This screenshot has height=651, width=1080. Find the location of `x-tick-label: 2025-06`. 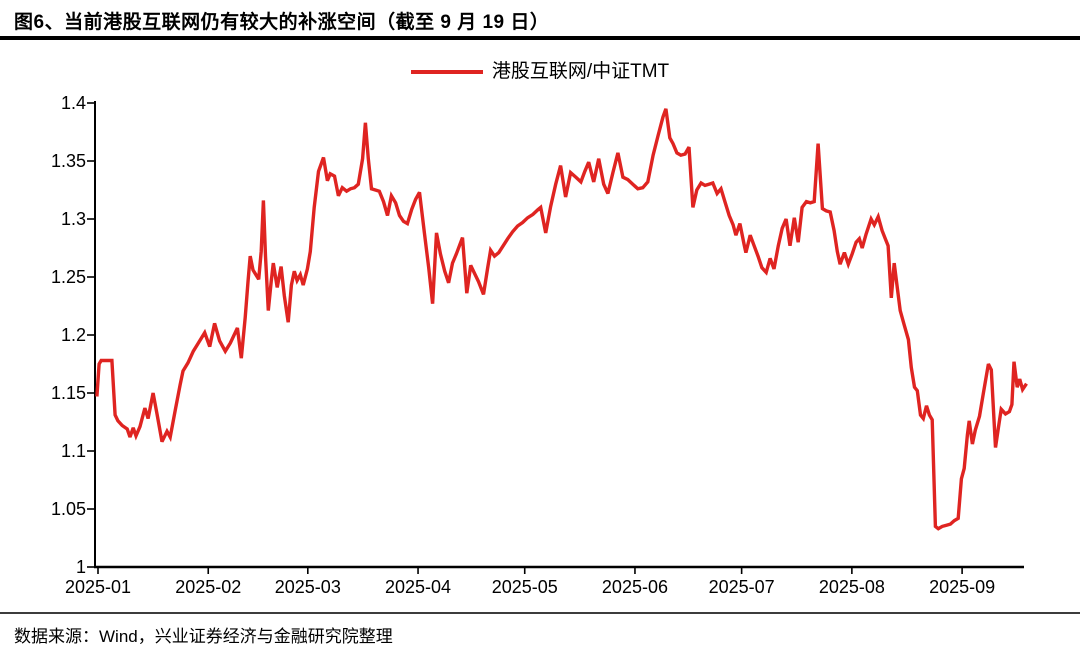

x-tick-label: 2025-06 is located at coordinates (634, 587).